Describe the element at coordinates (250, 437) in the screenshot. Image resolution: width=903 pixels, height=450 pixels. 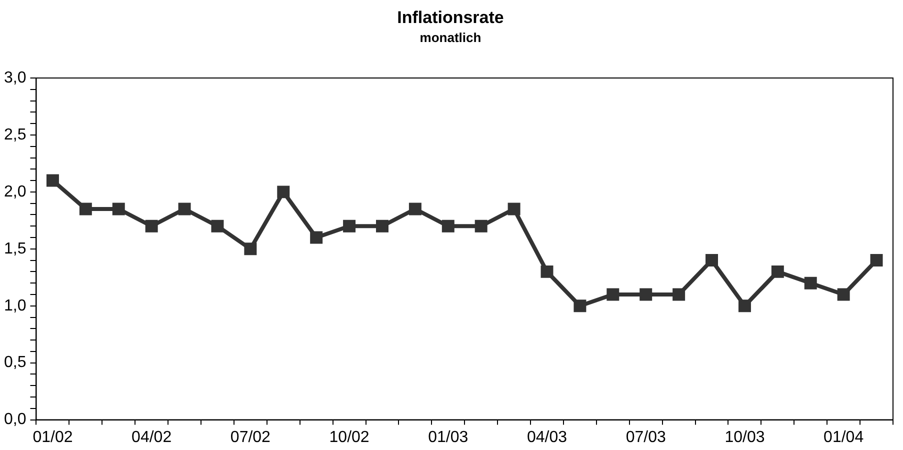
I see `x-tick-label: 07/02` at that location.